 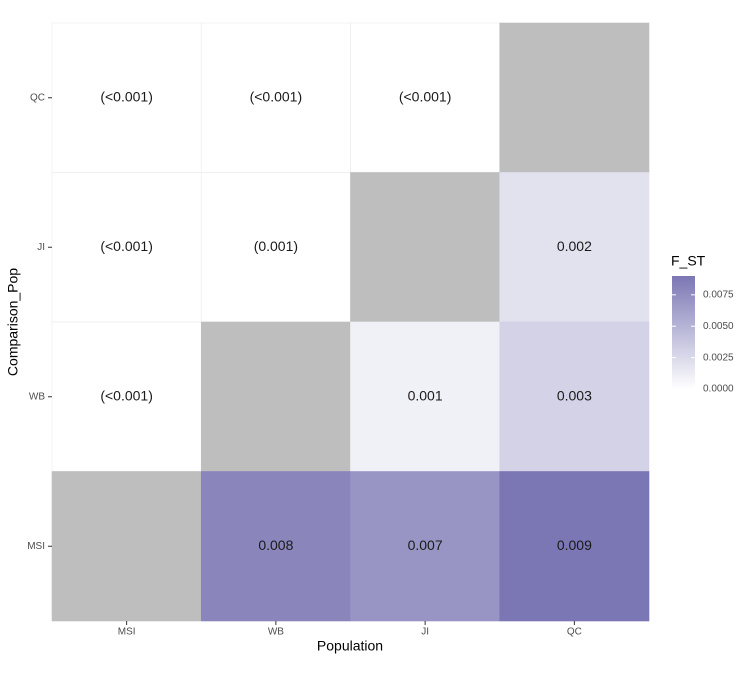 What do you see at coordinates (574, 395) in the screenshot?
I see `cell-label: 0.003` at bounding box center [574, 395].